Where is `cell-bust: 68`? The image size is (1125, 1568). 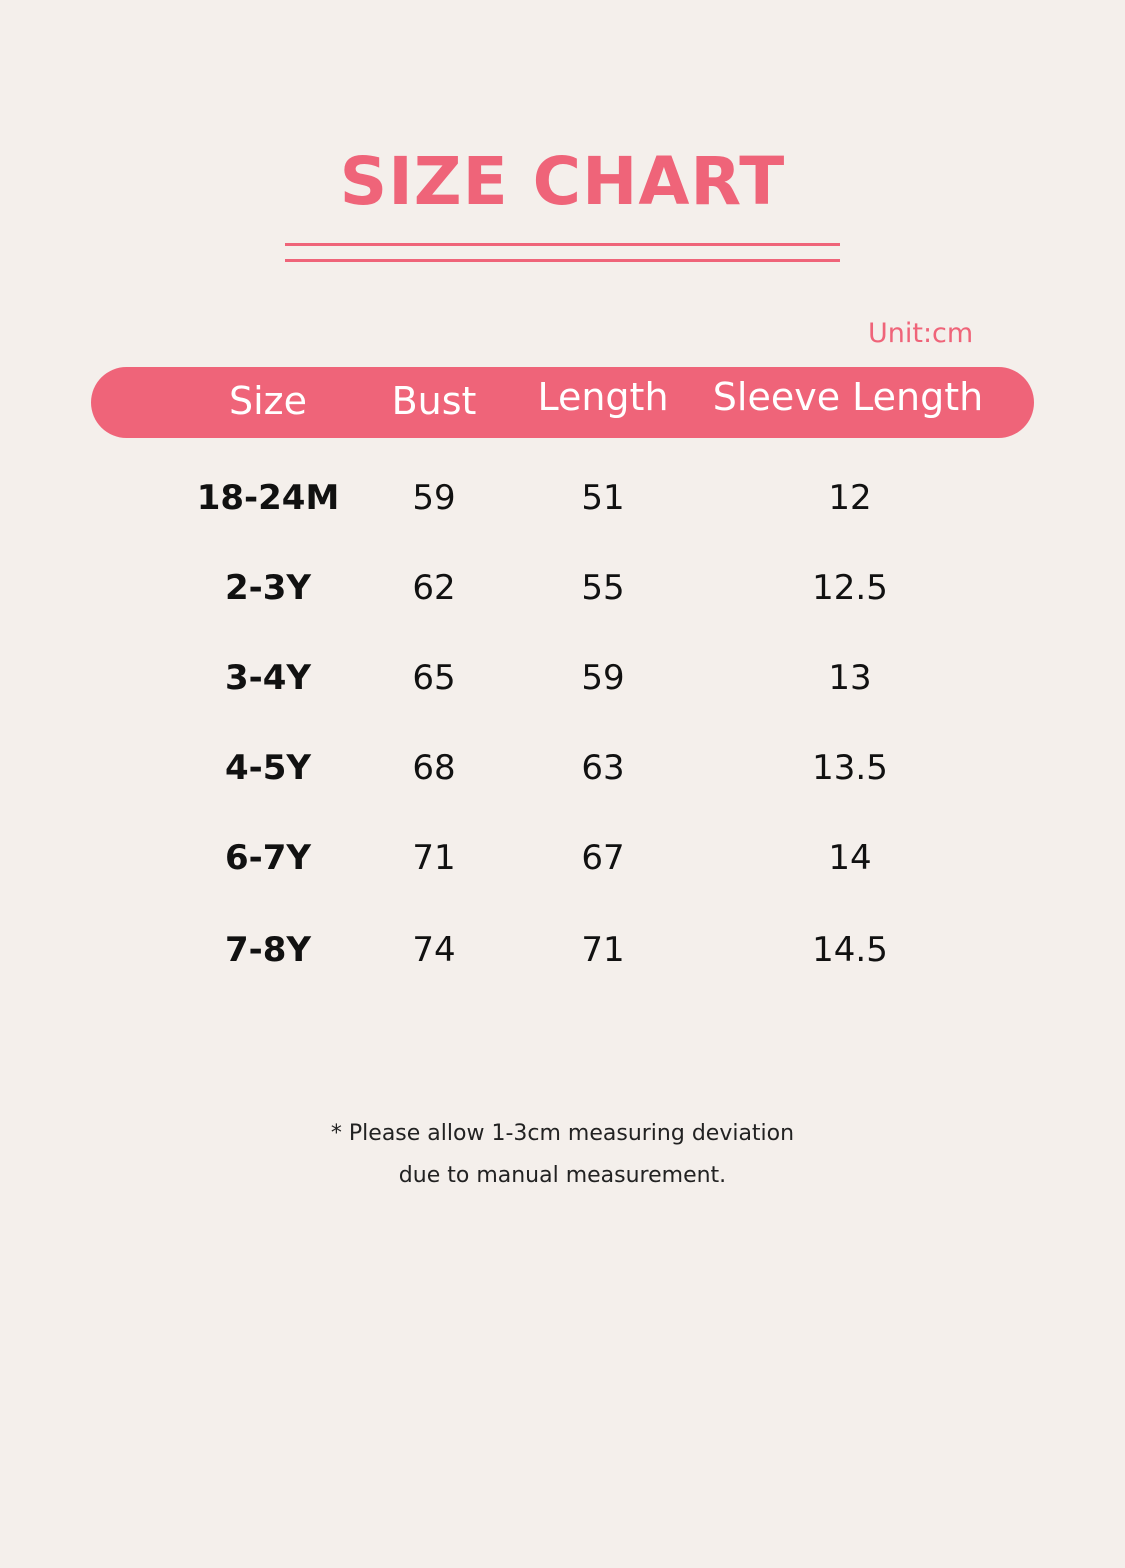 cell-bust: 68 is located at coordinates (434, 768).